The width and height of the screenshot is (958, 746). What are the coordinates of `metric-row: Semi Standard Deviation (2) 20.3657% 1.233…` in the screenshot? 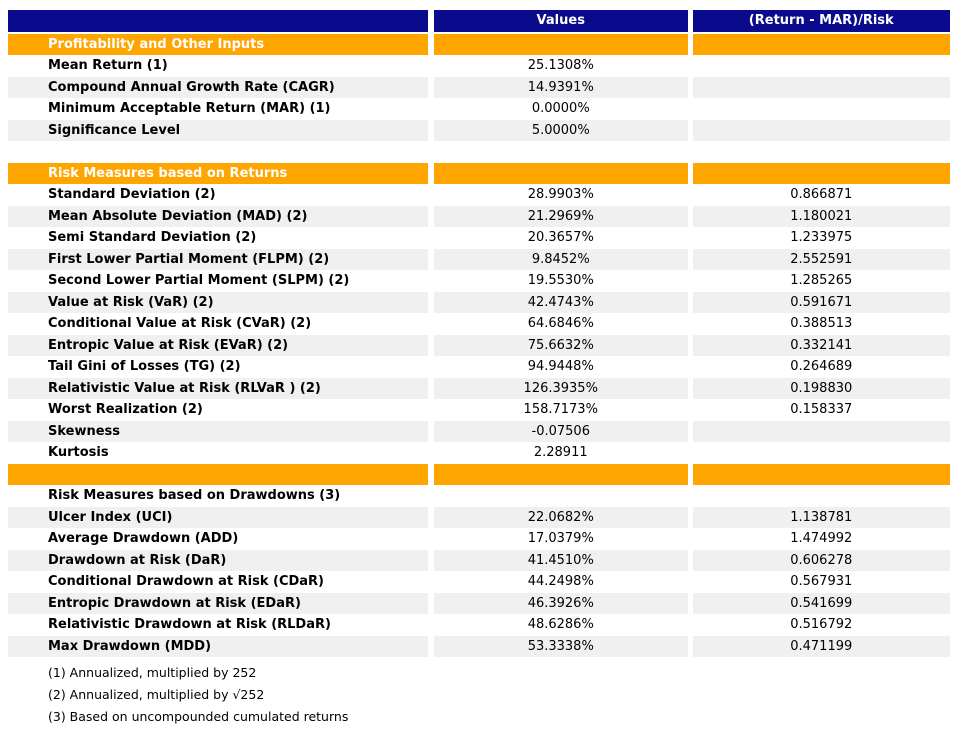 It's located at (479, 238).